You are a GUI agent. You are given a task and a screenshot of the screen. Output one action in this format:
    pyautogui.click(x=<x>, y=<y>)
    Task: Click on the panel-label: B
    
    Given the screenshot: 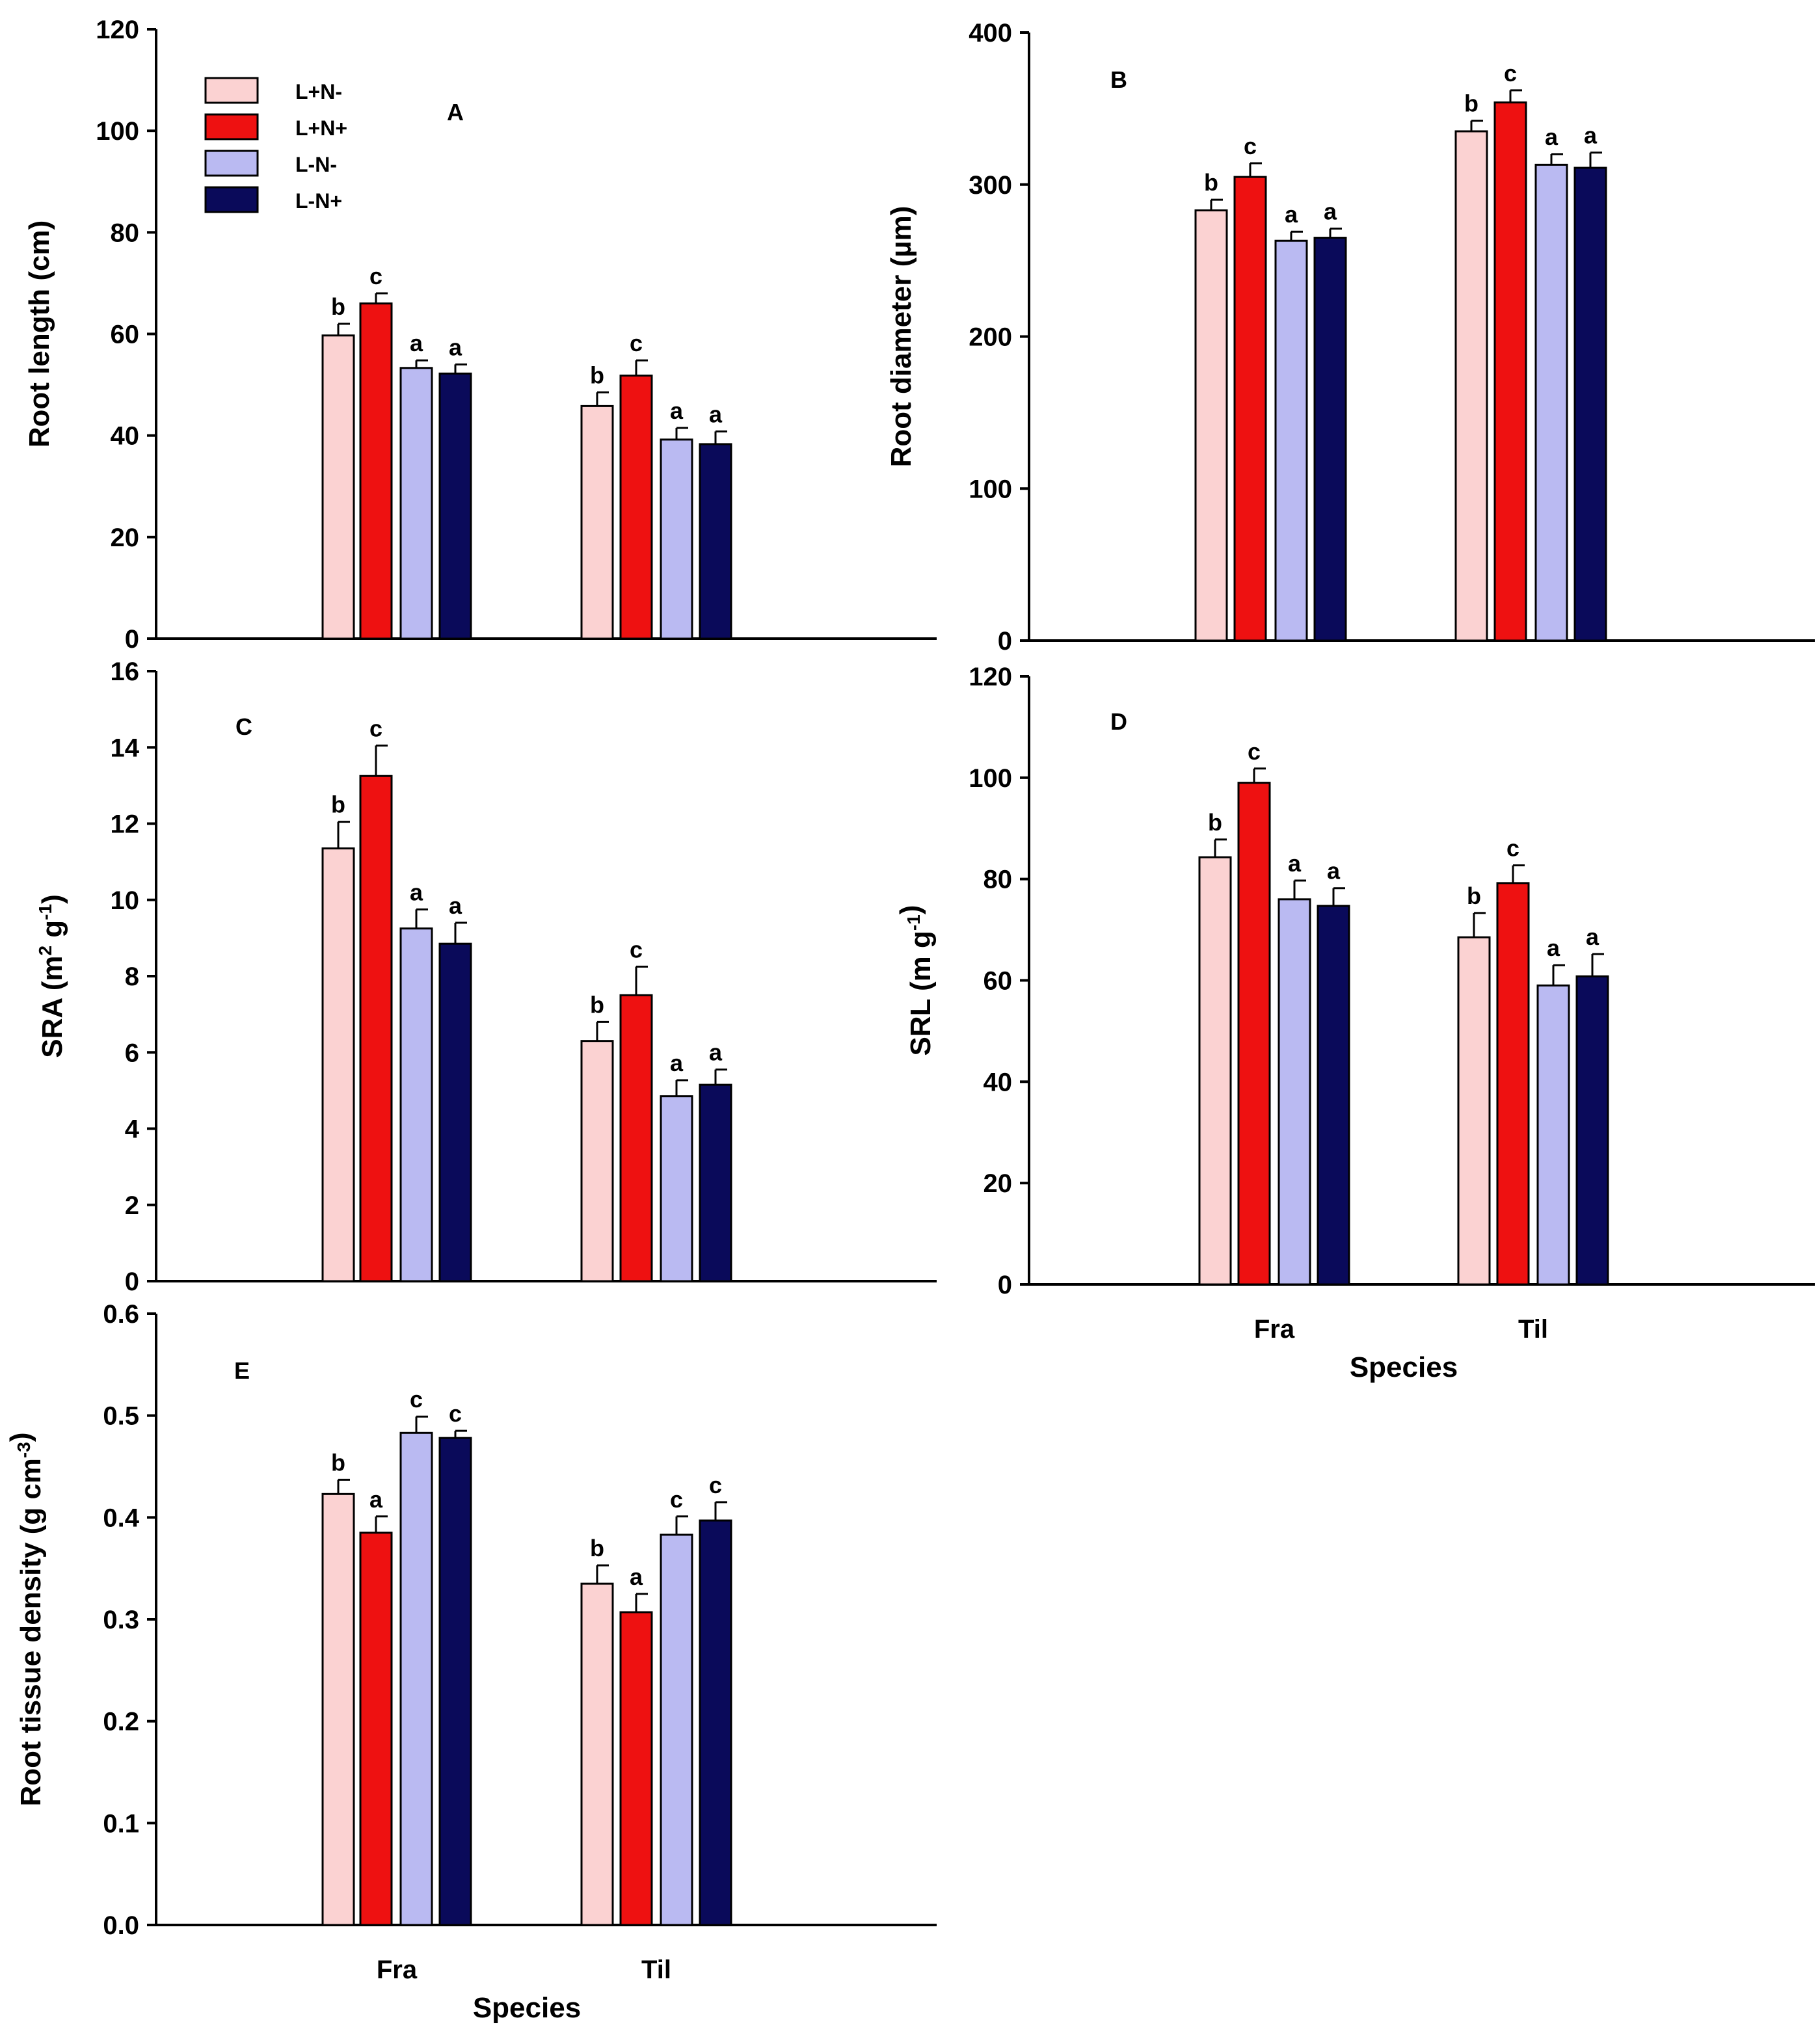 What is the action you would take?
    pyautogui.click(x=1118, y=79)
    